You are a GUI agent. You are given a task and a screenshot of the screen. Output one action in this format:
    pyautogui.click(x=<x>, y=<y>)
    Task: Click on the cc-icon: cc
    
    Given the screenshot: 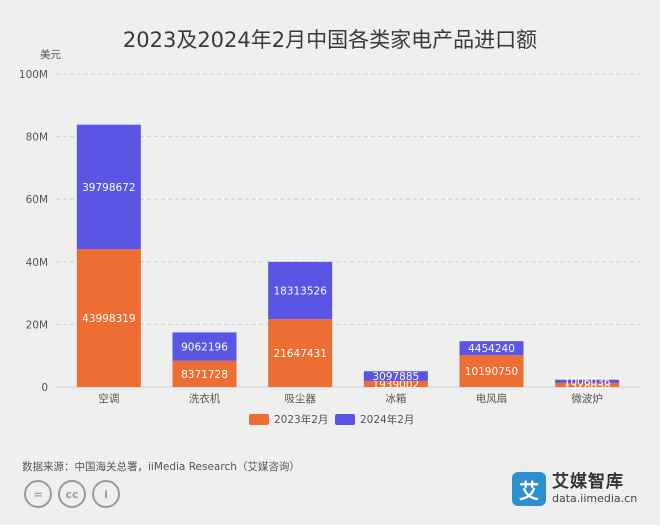 What is the action you would take?
    pyautogui.click(x=72, y=494)
    